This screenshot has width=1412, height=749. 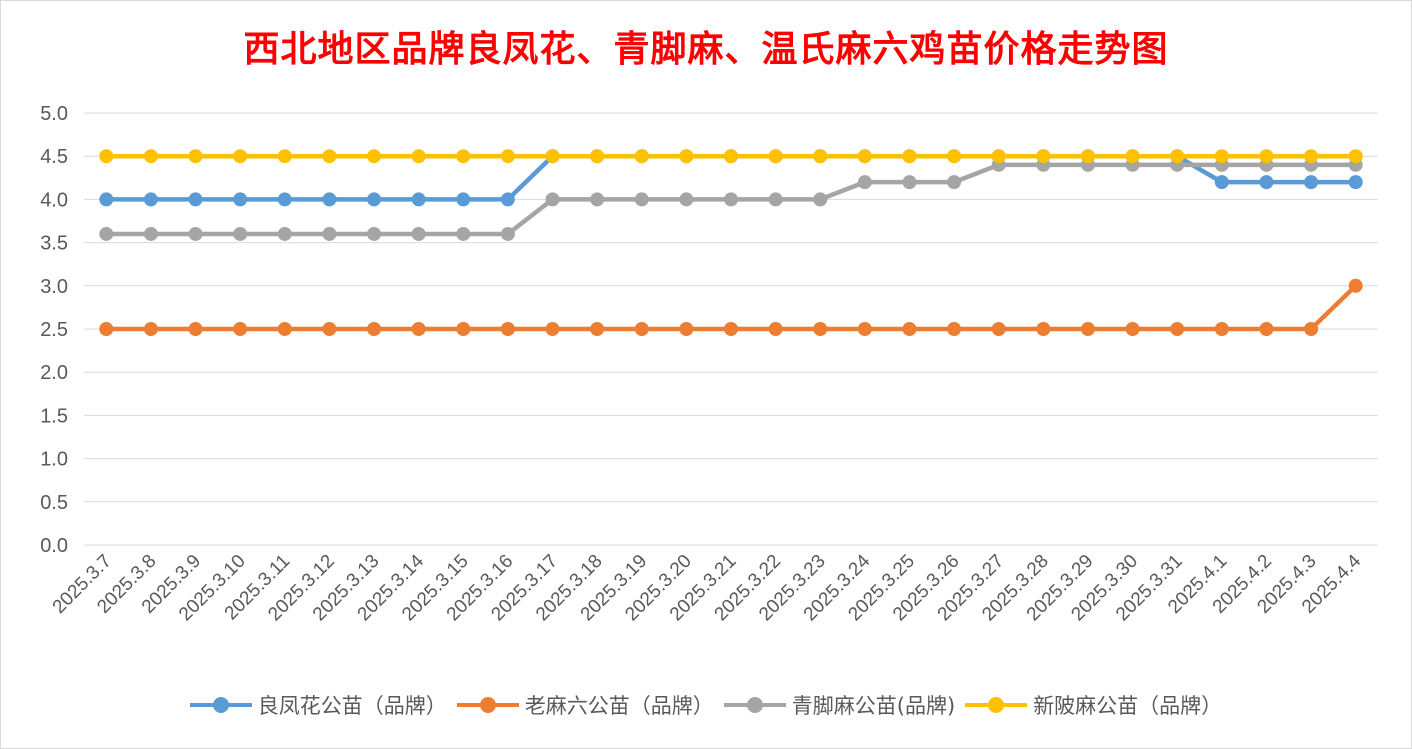 What do you see at coordinates (54, 114) in the screenshot?
I see `y-tick-label: 5.0` at bounding box center [54, 114].